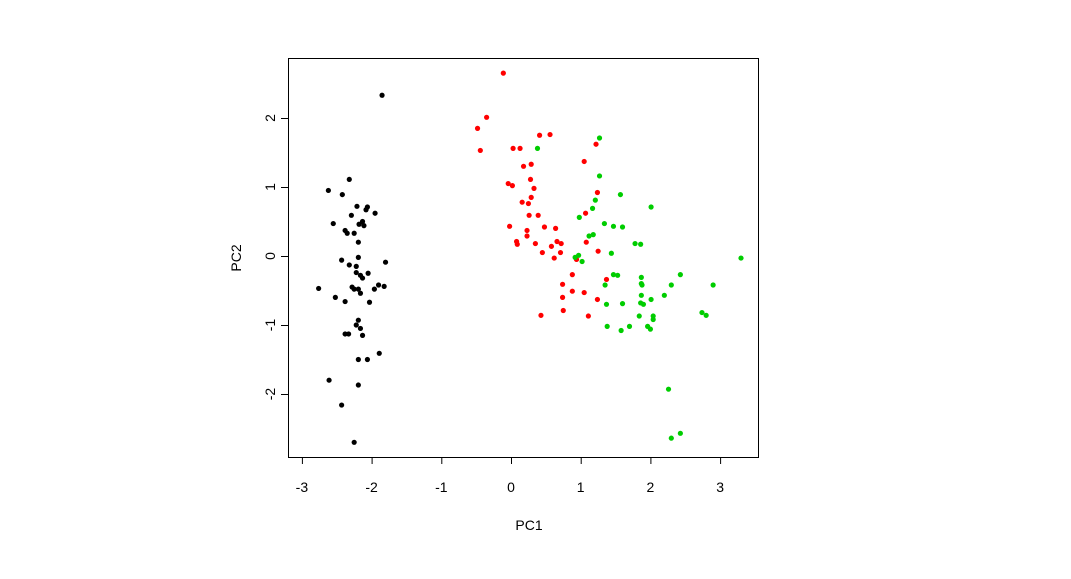 This screenshot has width=1071, height=579. Describe the element at coordinates (270, 394) in the screenshot. I see `y-tick-label: -2` at that location.